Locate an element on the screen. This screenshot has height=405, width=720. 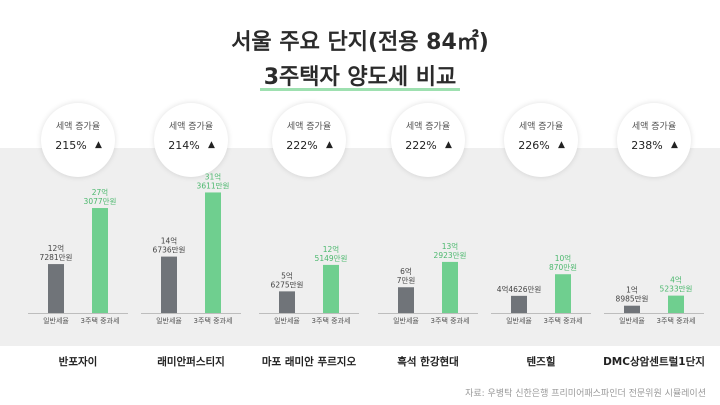
source-note: 자료: 우병탁 신한은행 프리미어패스파인더 전문위원 시뮬레이션 is located at coordinates (585, 394).